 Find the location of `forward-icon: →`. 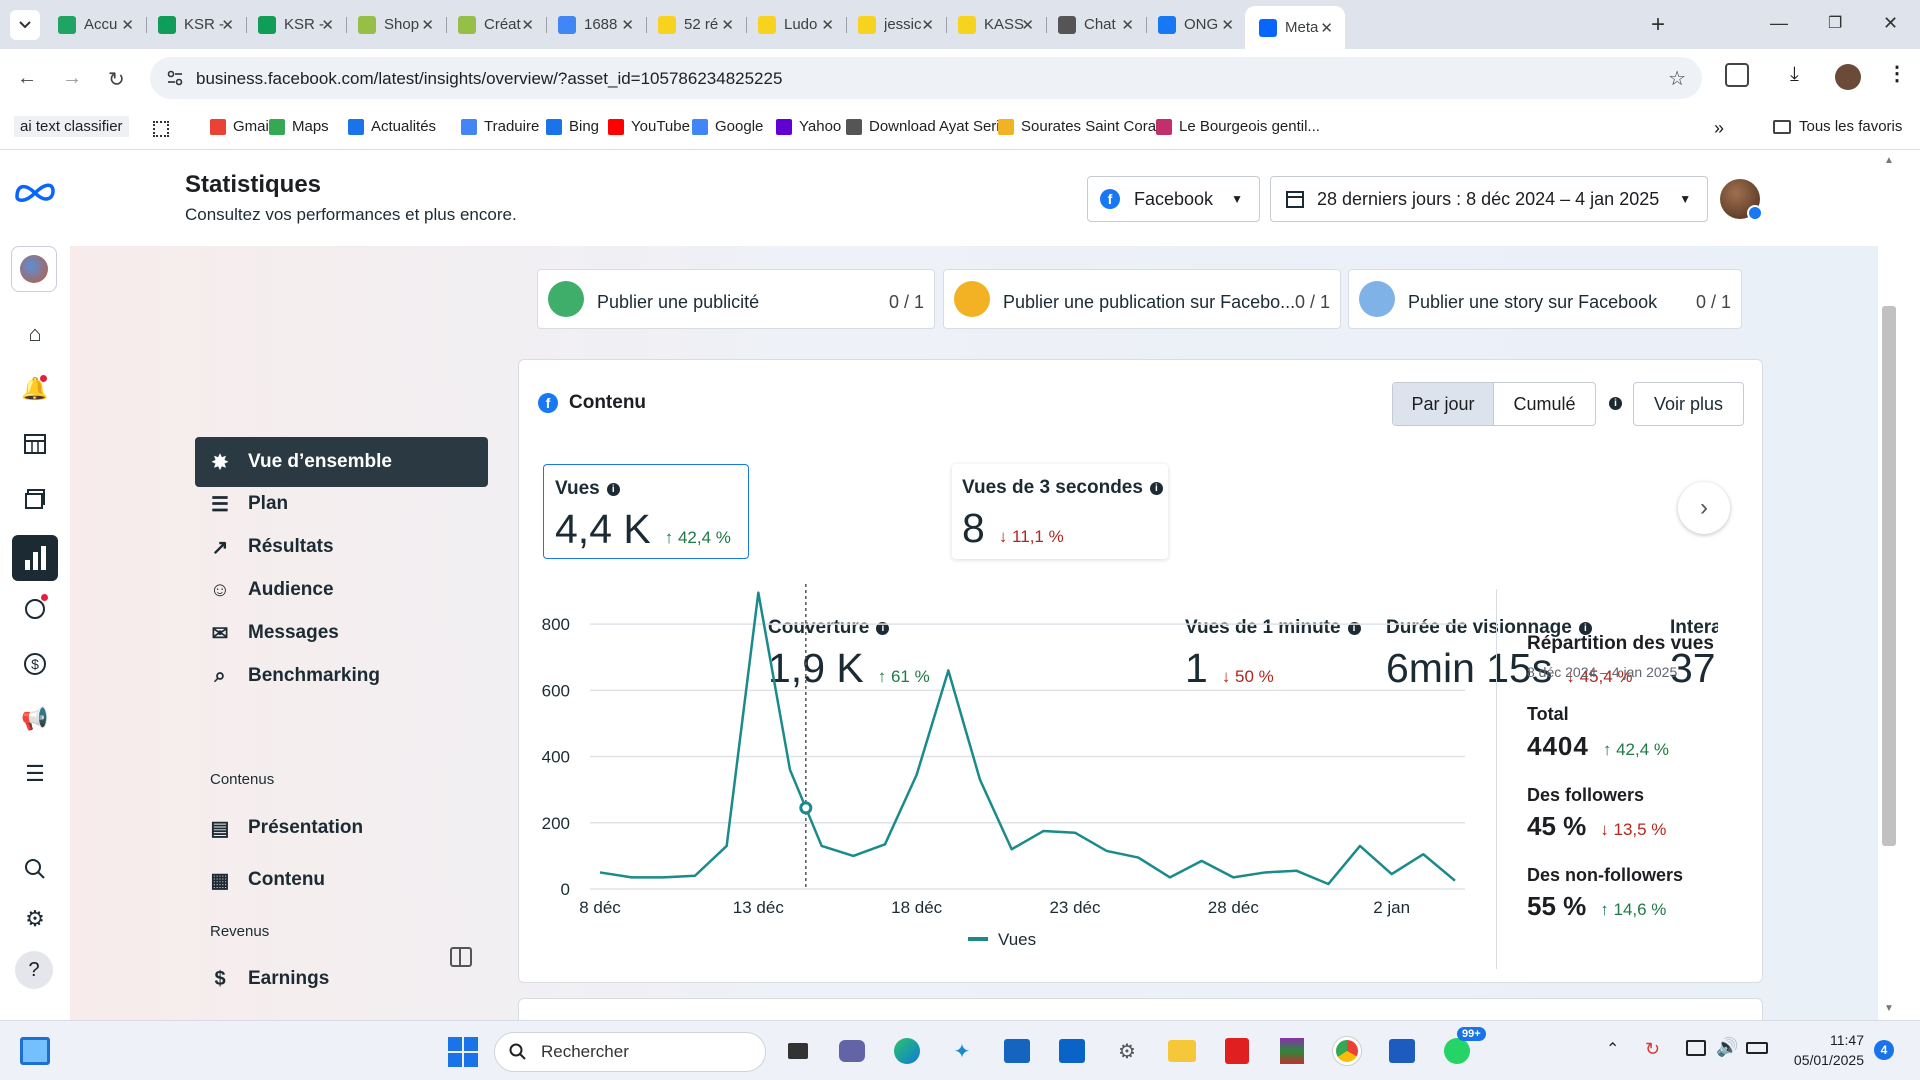

forward-icon: → is located at coordinates (72, 78).